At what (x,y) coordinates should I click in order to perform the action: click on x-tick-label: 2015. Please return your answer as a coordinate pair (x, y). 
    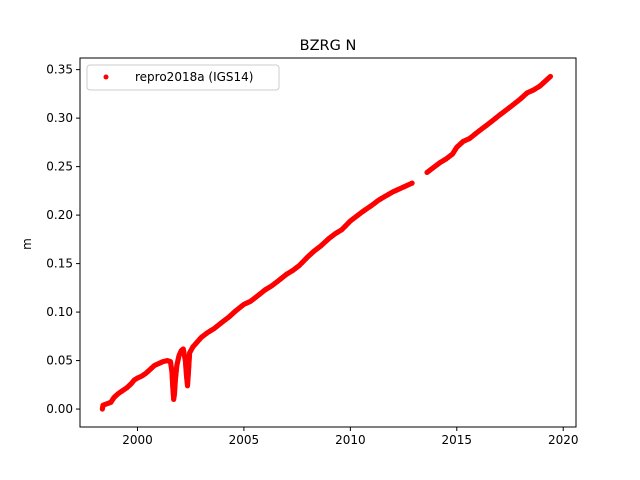
    Looking at the image, I should click on (457, 440).